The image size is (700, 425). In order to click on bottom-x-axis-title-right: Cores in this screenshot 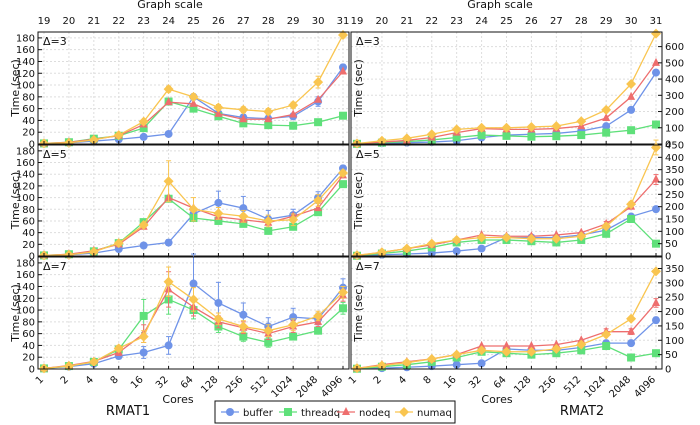, I will do `click(496, 399)`.